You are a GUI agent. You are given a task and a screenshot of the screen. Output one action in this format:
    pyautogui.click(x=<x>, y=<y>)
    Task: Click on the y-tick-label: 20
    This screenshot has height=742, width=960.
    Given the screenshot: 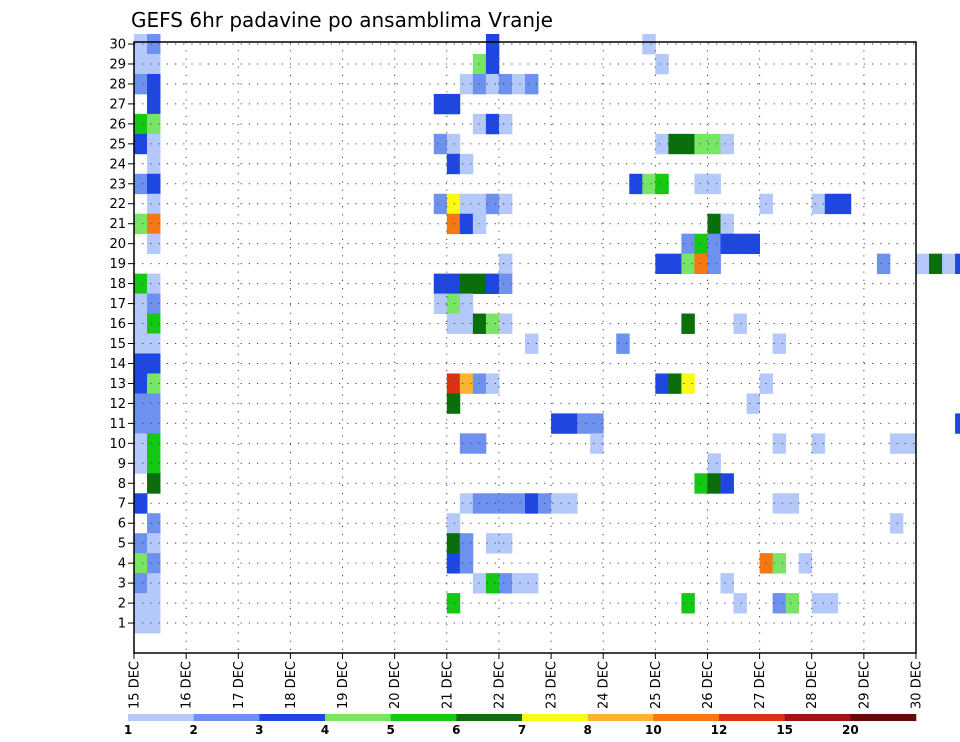 What is the action you would take?
    pyautogui.click(x=117, y=244)
    